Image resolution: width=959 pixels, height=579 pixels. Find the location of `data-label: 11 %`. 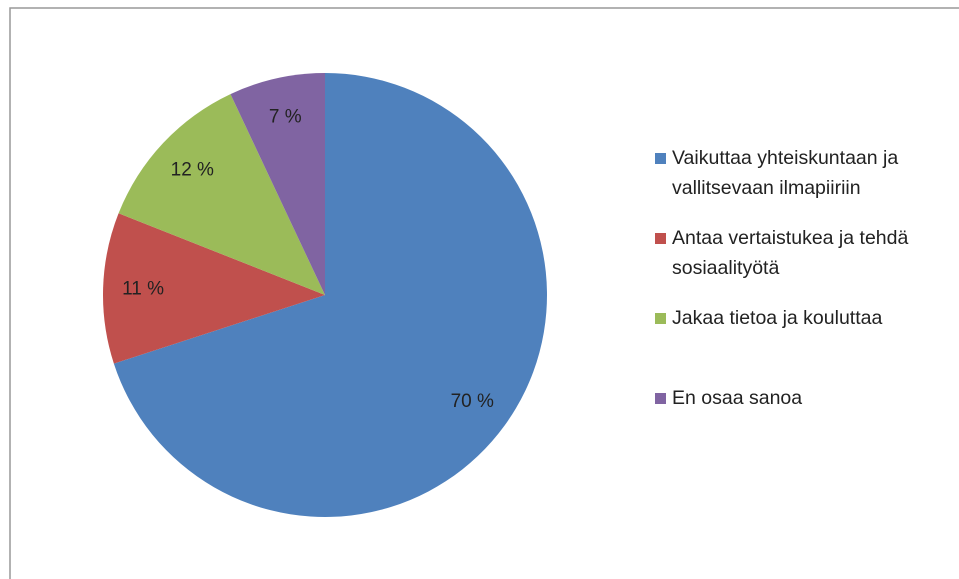

data-label: 11 % is located at coordinates (143, 288).